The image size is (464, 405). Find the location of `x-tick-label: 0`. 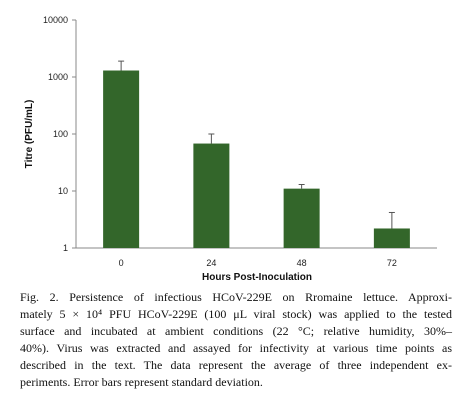

x-tick-label: 0 is located at coordinates (121, 263).